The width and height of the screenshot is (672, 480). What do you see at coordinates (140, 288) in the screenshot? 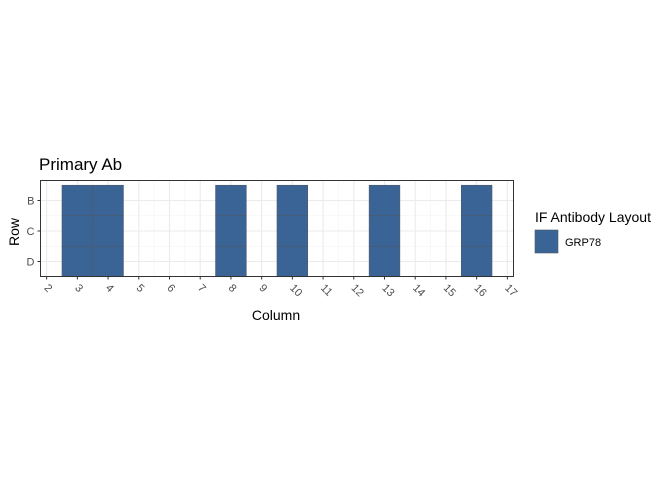
I see `x-tick-label: 5` at bounding box center [140, 288].